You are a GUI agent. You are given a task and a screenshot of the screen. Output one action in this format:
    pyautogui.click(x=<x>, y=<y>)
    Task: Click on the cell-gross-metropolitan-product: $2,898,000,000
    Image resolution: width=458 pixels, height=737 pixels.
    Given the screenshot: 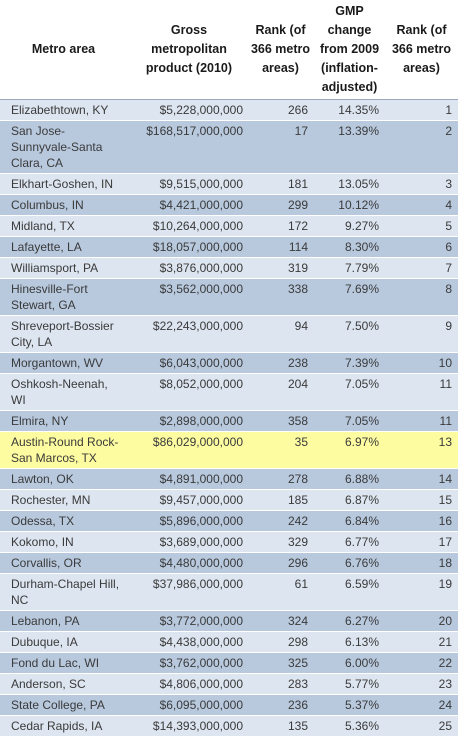 What is the action you would take?
    pyautogui.click(x=187, y=421)
    